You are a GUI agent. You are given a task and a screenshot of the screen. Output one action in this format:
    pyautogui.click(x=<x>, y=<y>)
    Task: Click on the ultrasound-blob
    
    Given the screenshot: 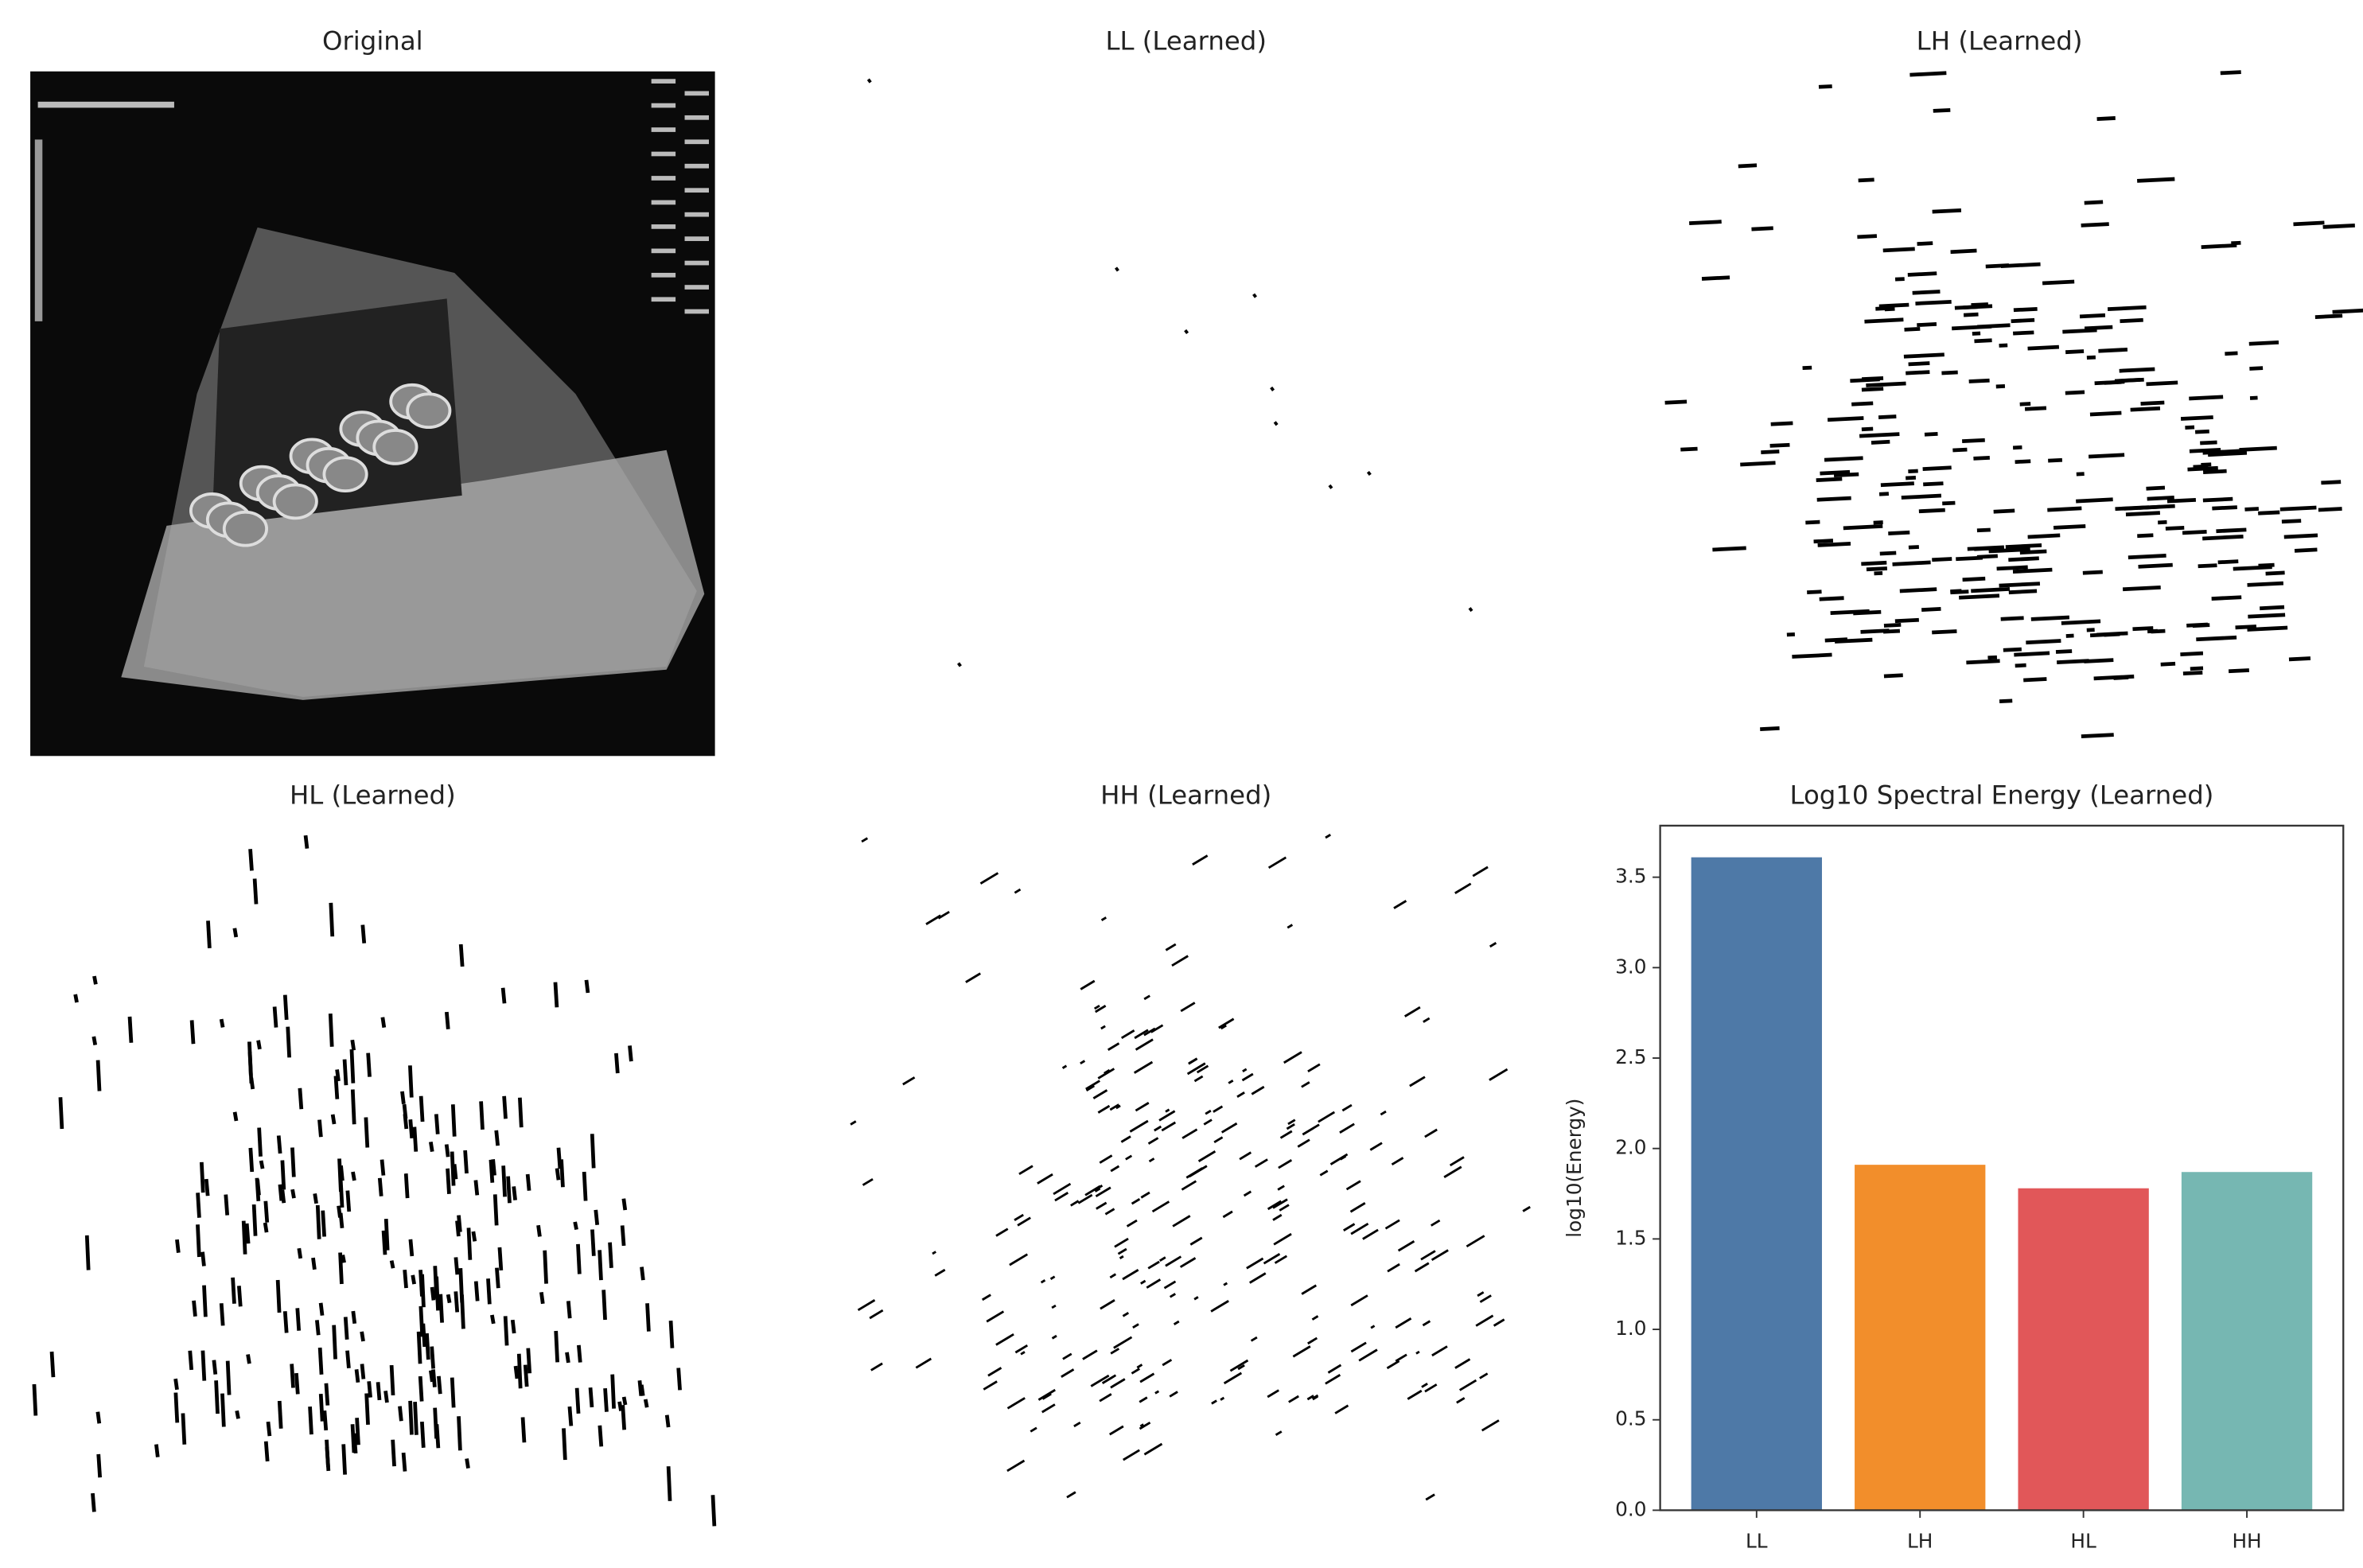 What is the action you would take?
    pyautogui.click(x=245, y=528)
    